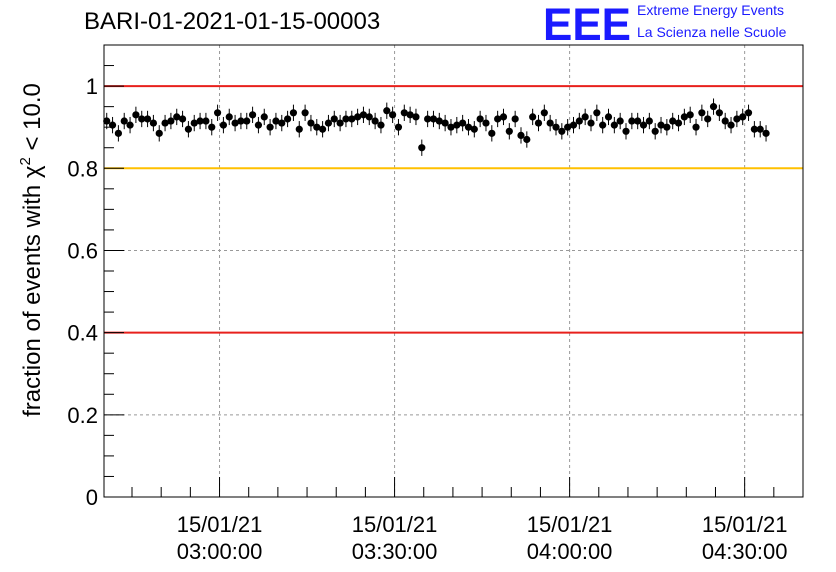 The width and height of the screenshot is (836, 572). Describe the element at coordinates (92, 497) in the screenshot. I see `y-tick-label: 0` at that location.